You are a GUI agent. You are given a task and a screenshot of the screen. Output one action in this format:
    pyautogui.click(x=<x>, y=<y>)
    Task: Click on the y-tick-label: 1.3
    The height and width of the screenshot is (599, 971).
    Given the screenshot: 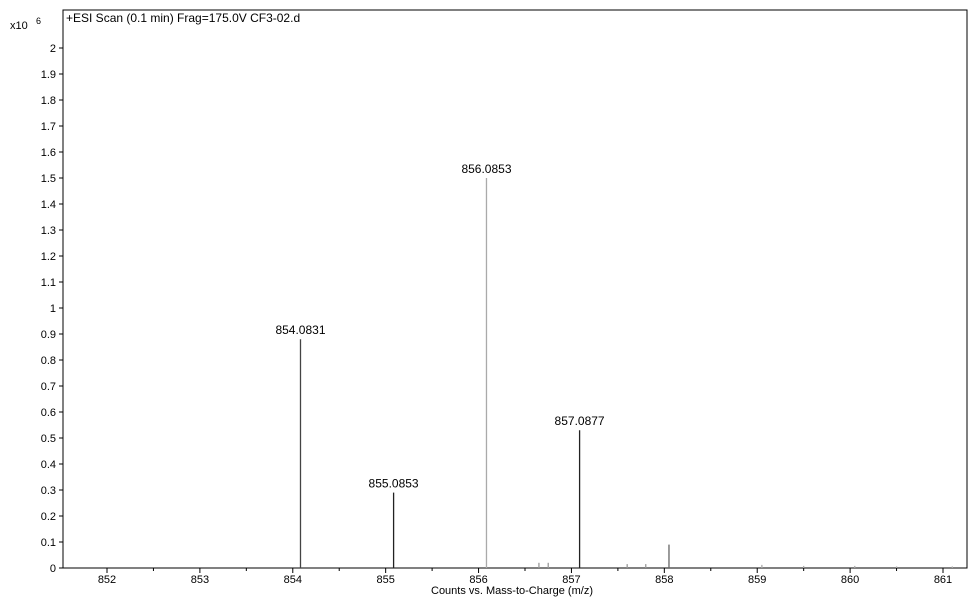 What is the action you would take?
    pyautogui.click(x=48, y=231)
    